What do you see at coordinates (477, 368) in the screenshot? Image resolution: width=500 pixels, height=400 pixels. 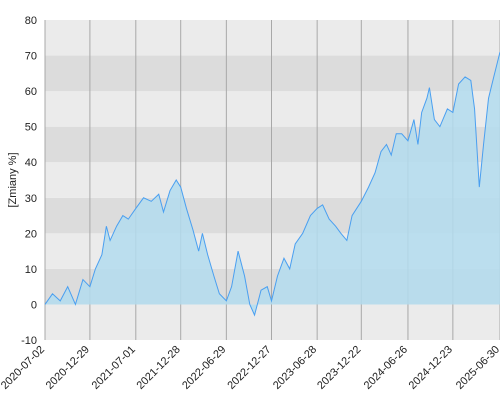 I see `x-tick-label: 2025-06-30` at bounding box center [477, 368].